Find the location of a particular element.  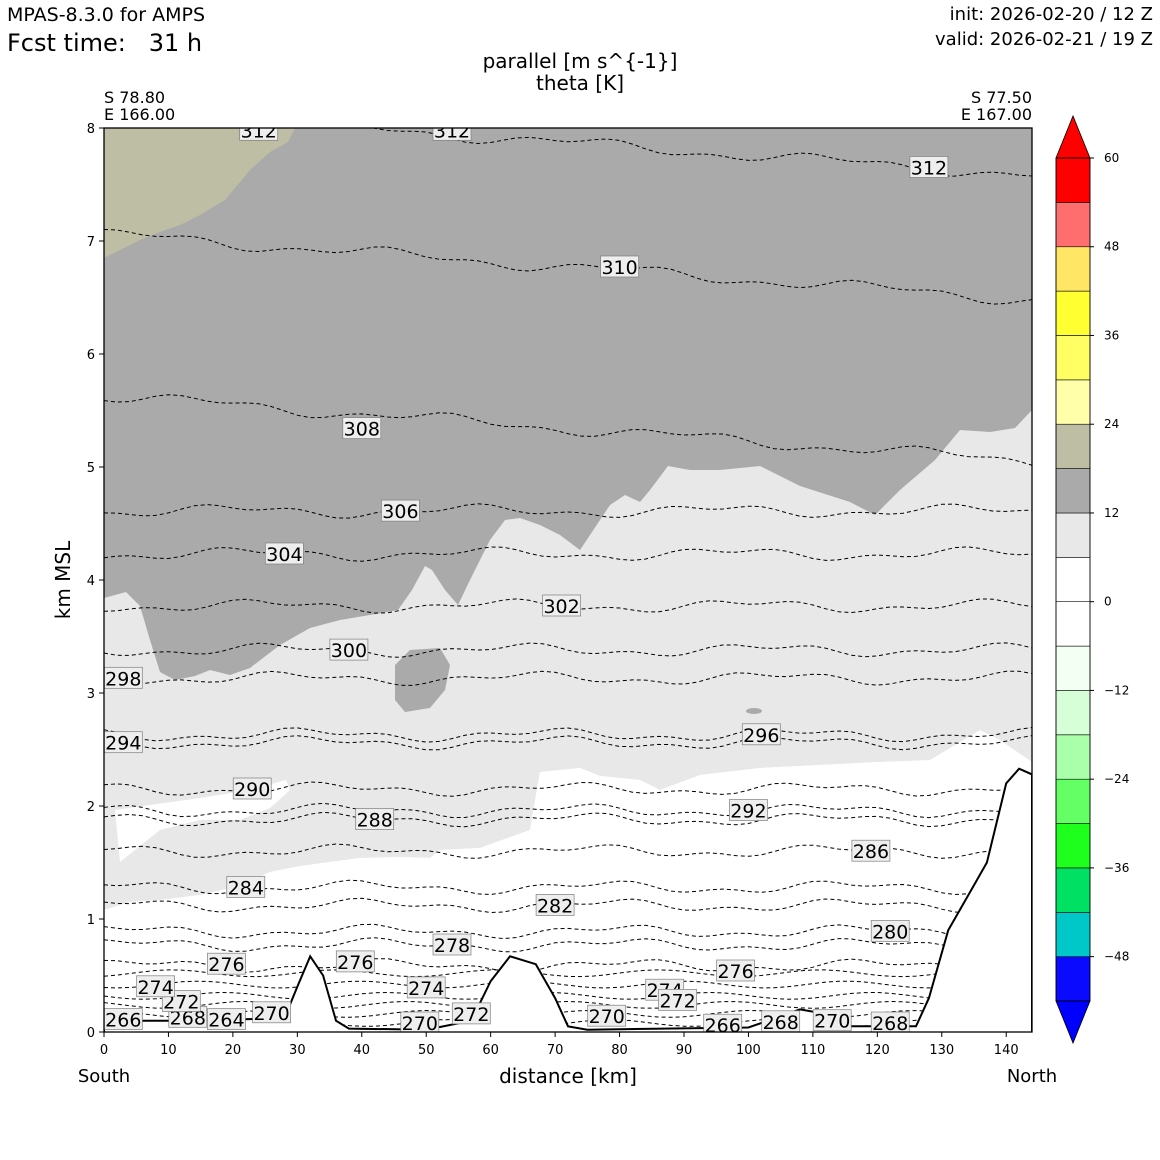

forecast-time-value: 31 h is located at coordinates (175, 43).